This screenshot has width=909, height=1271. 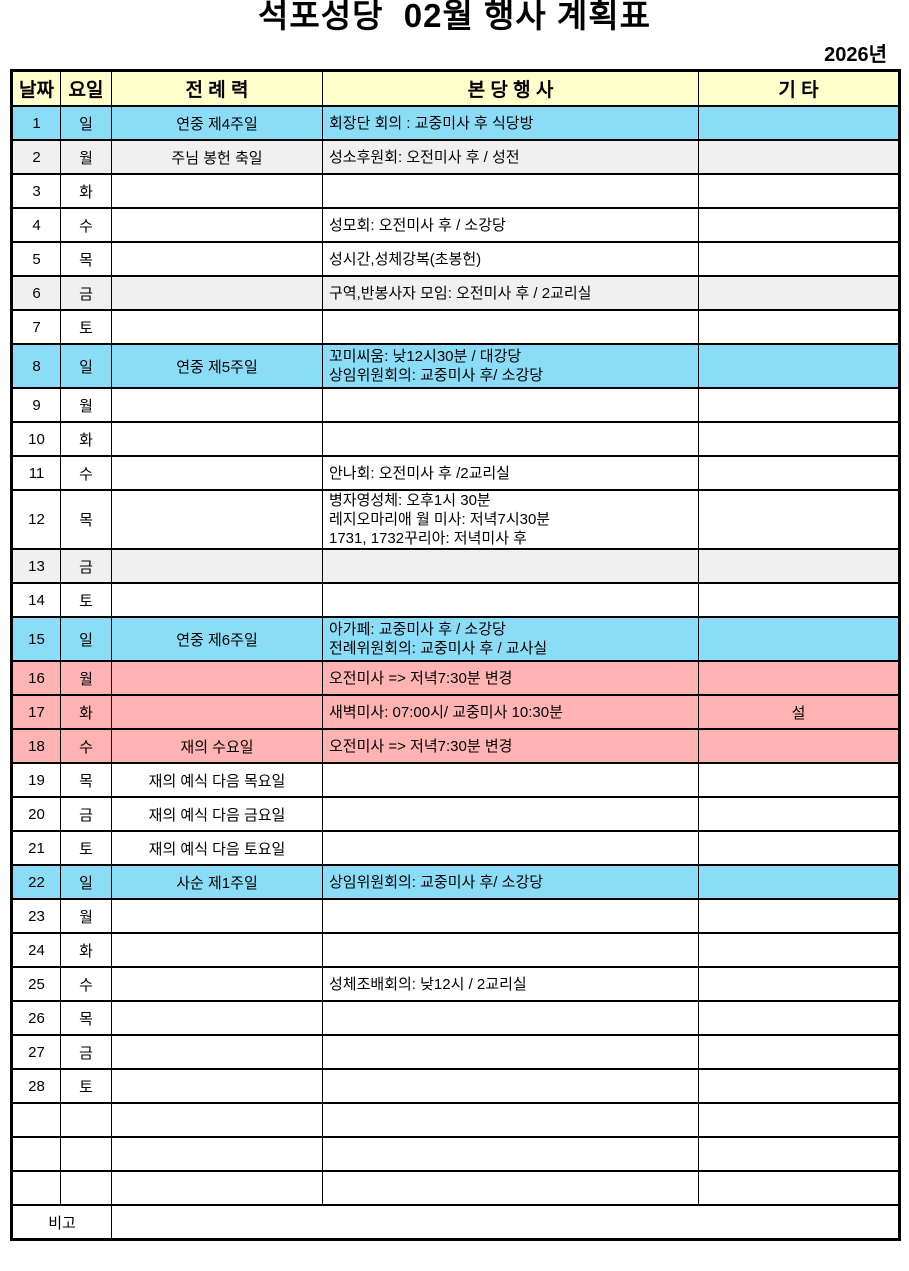 I want to click on schedule-row-1: 1 일 연중 제4주일 회장단 회의 : 교중미사 후 식당방, so click(x=455, y=123).